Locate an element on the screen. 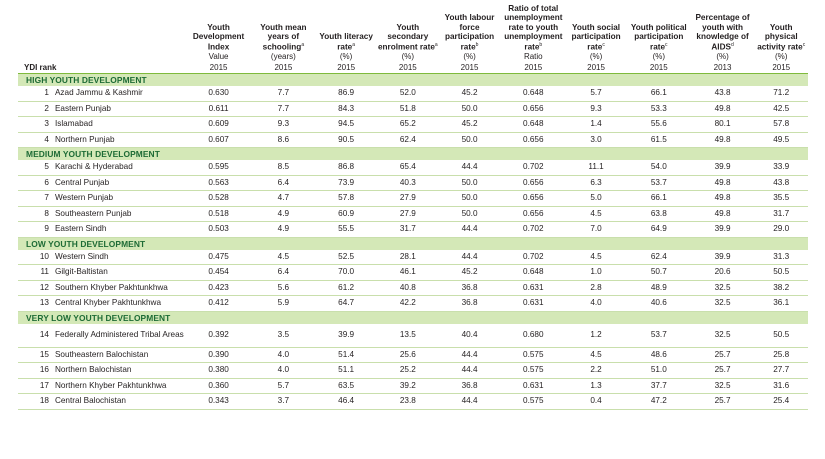  value-cell: 28.1 is located at coordinates (408, 257).